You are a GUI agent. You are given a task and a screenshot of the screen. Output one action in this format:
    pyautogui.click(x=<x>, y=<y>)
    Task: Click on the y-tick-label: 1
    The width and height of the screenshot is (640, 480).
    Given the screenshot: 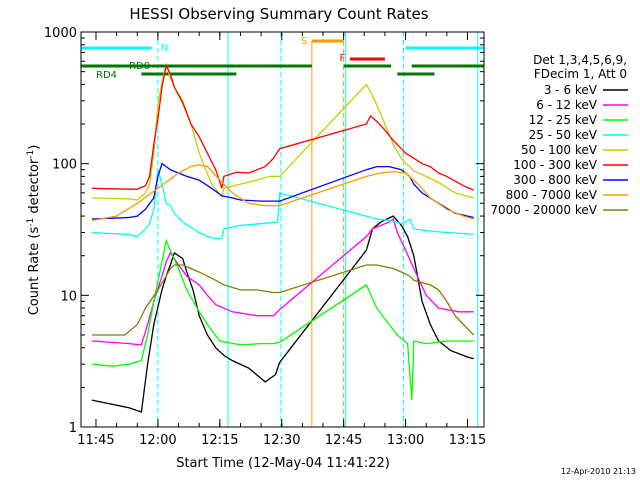 What is the action you would take?
    pyautogui.click(x=73, y=428)
    